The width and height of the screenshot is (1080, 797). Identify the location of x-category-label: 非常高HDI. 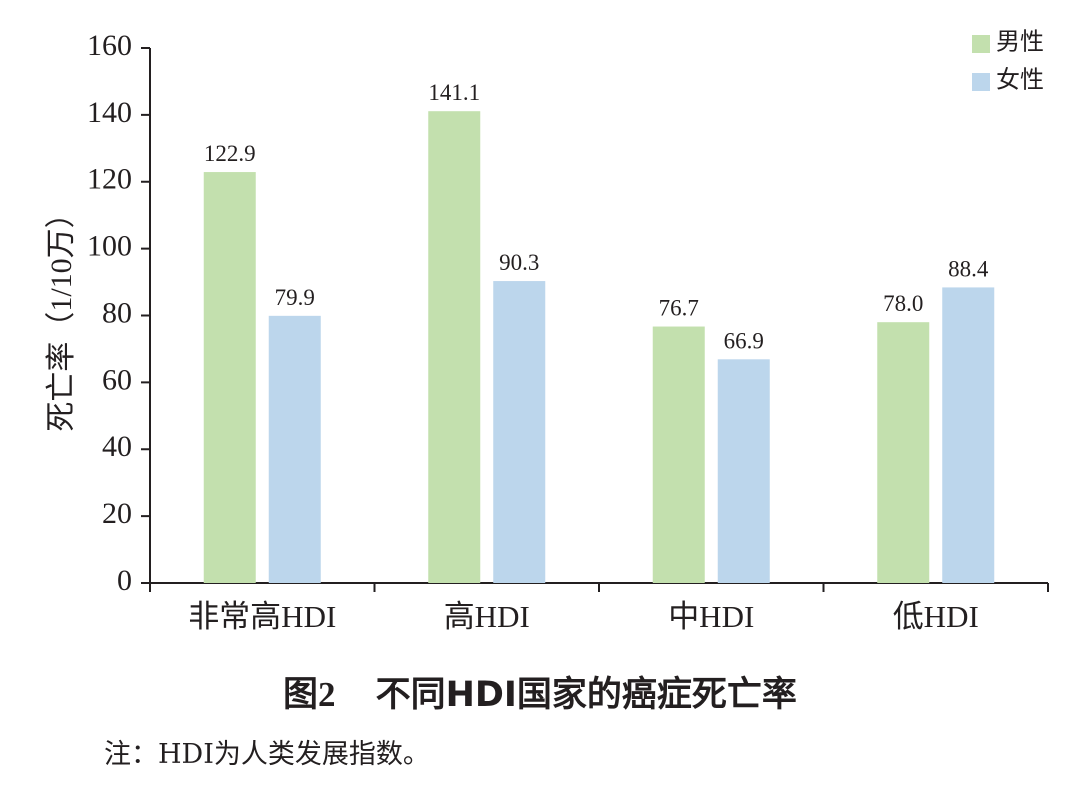
(262, 616).